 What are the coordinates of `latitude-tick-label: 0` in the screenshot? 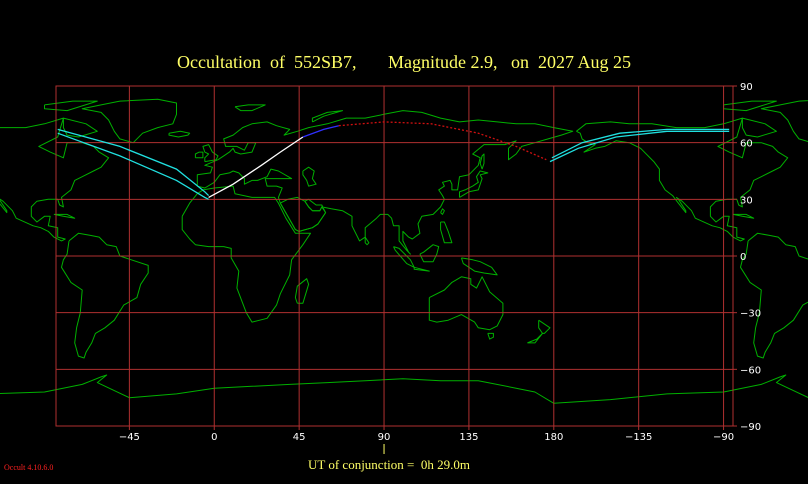 It's located at (743, 257).